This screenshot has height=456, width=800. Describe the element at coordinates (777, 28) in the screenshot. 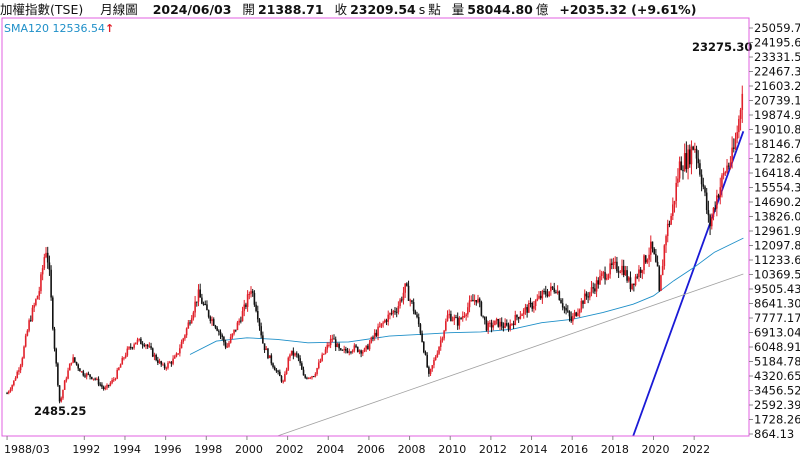

I see `y-tick-label: 25059.7` at that location.